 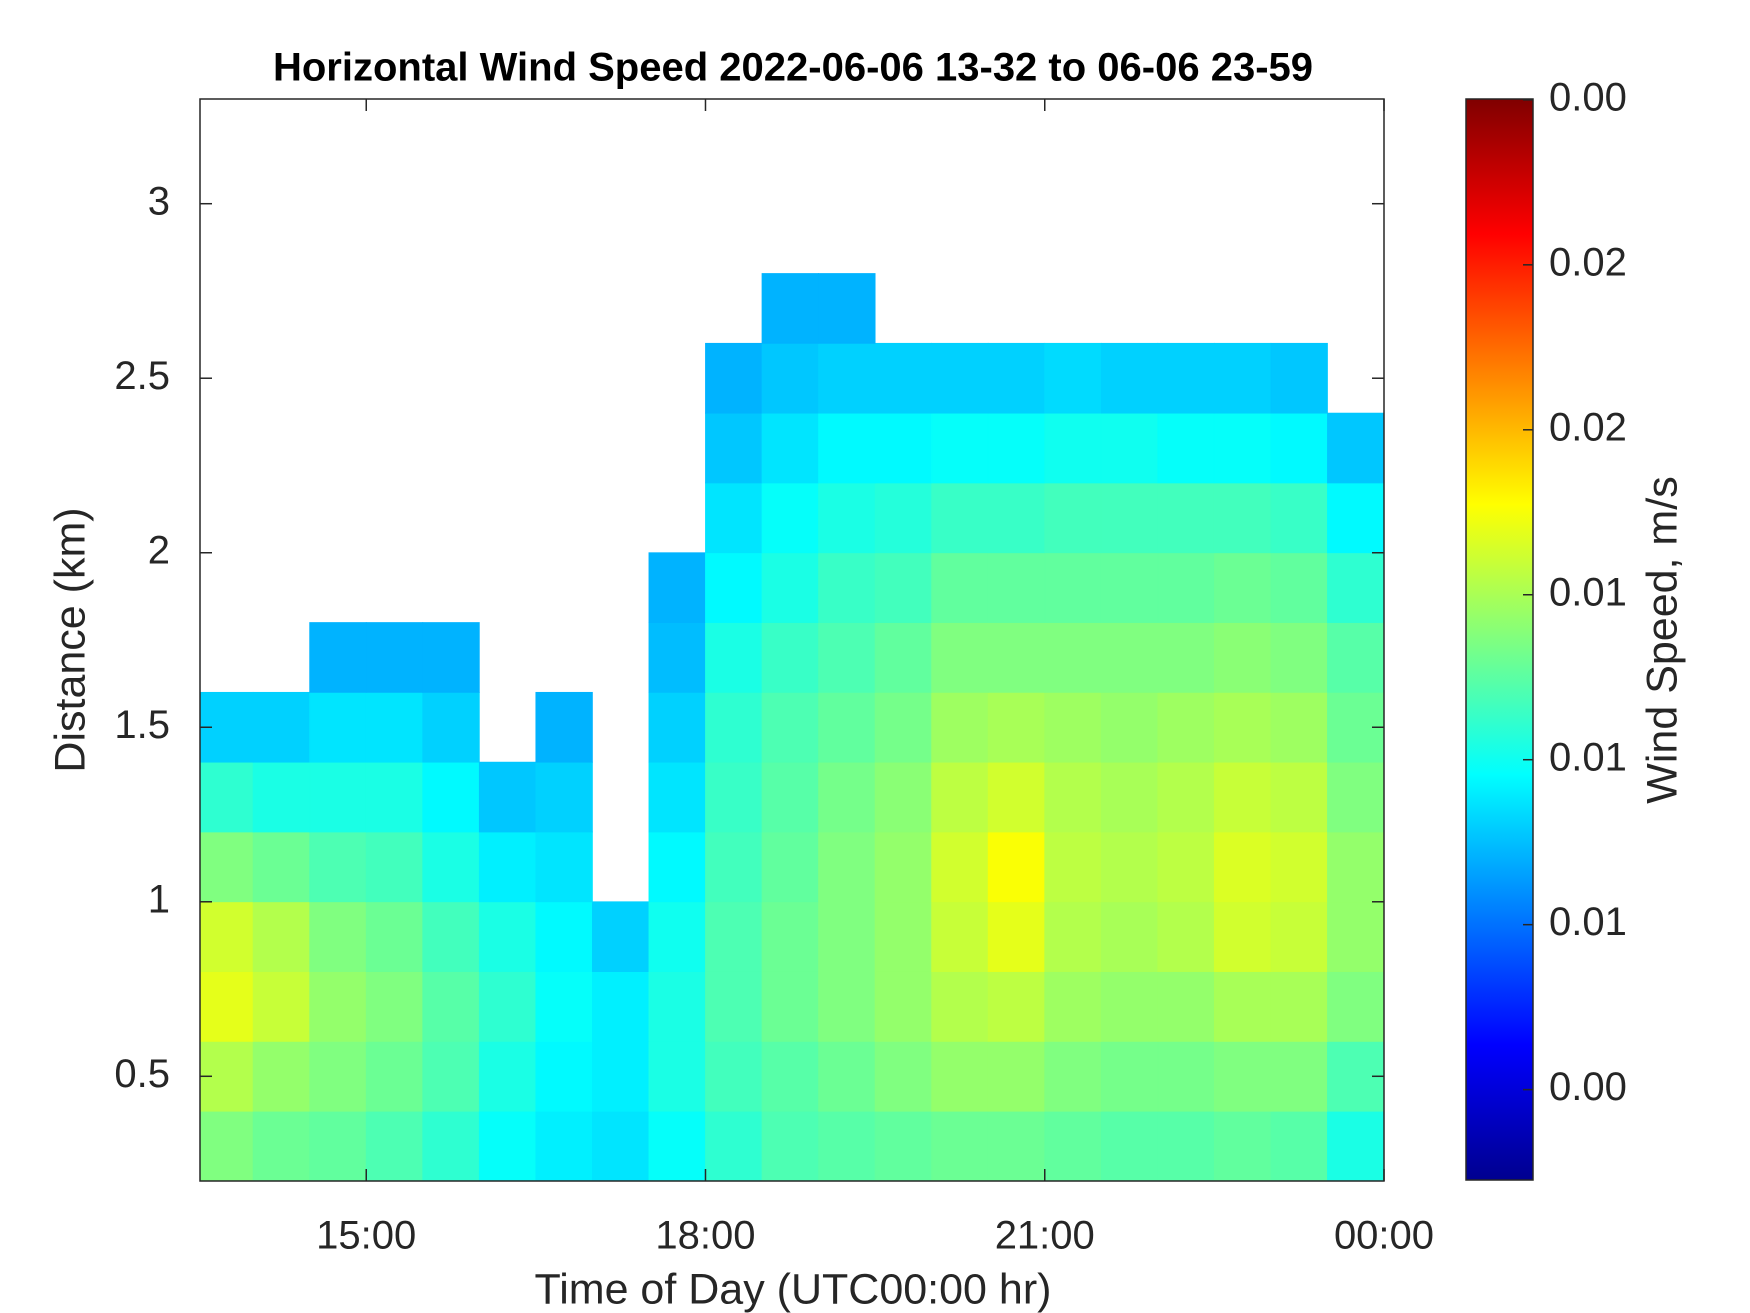 I want to click on x-tick-label: 15:00, so click(x=366, y=1236).